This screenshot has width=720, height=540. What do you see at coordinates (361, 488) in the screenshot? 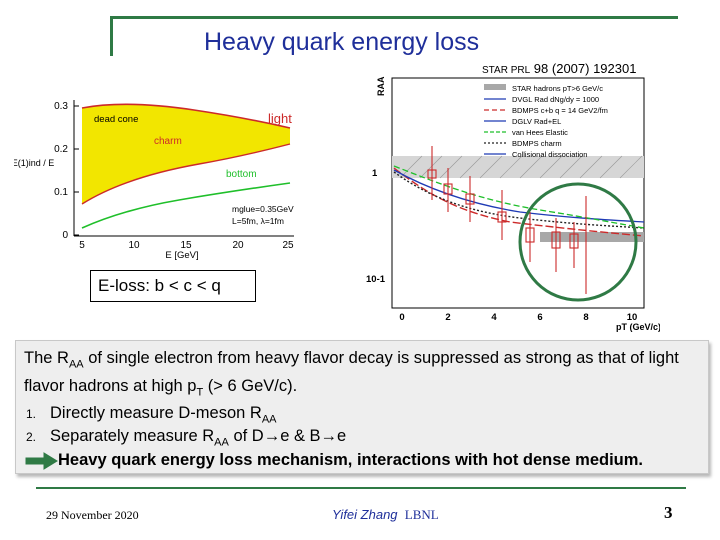
I see `footer-line` at bounding box center [361, 488].